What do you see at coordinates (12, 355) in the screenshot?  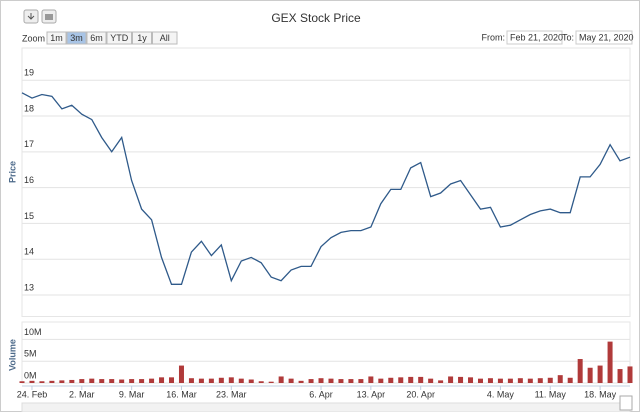 I see `y-axis-title: Volume` at bounding box center [12, 355].